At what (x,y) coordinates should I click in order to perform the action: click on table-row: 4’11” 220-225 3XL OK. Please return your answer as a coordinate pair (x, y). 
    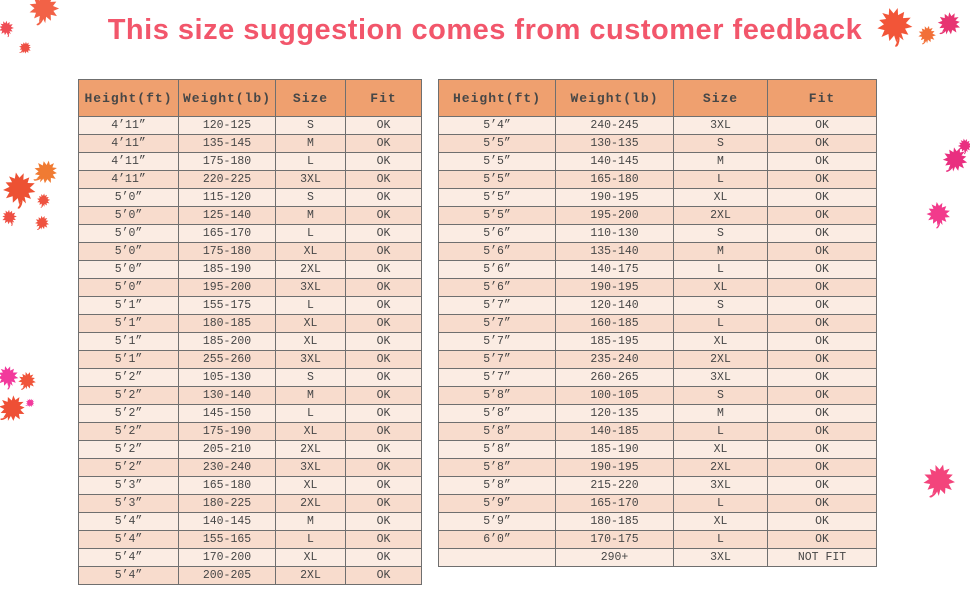
    Looking at the image, I should click on (250, 179).